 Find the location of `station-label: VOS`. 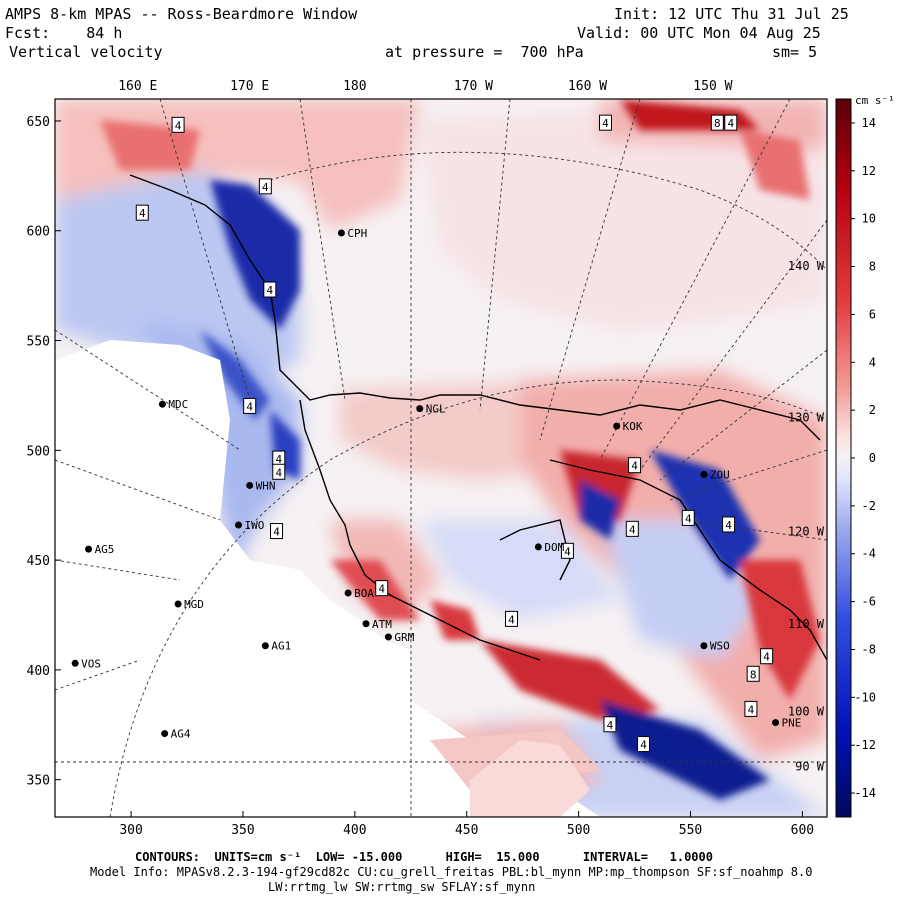

station-label: VOS is located at coordinates (91, 663).